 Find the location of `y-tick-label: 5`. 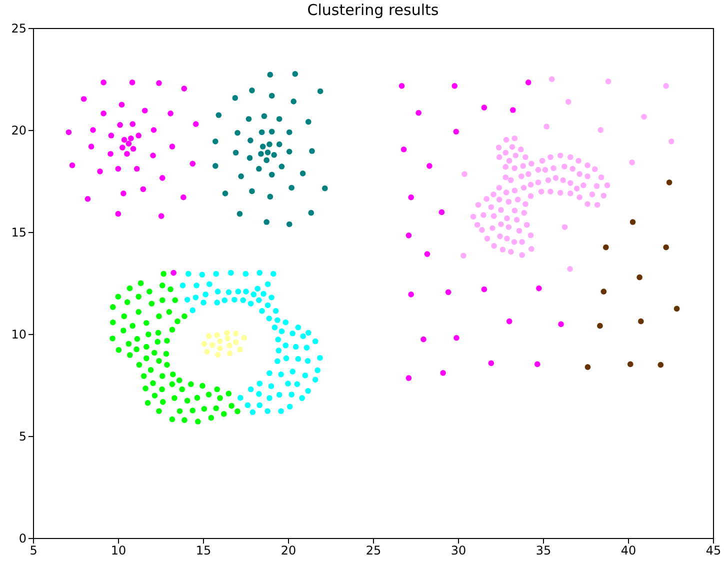

y-tick-label: 5 is located at coordinates (22, 437).